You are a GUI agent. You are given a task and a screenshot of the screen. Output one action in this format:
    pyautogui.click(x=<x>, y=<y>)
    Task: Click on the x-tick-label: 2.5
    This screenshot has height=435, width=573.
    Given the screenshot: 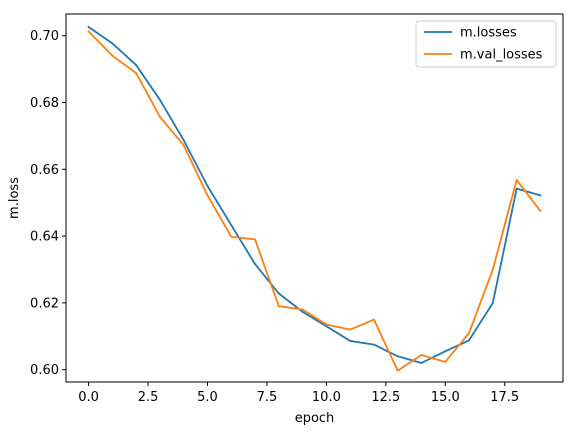 What is the action you would take?
    pyautogui.click(x=148, y=397)
    